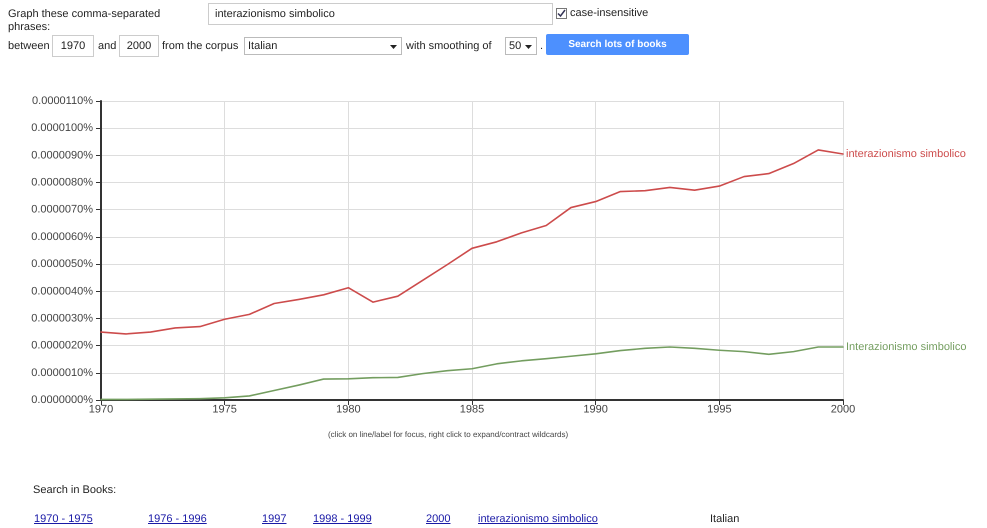 This screenshot has height=528, width=987. What do you see at coordinates (63, 519) in the screenshot?
I see `text: 1970 - 1975` at bounding box center [63, 519].